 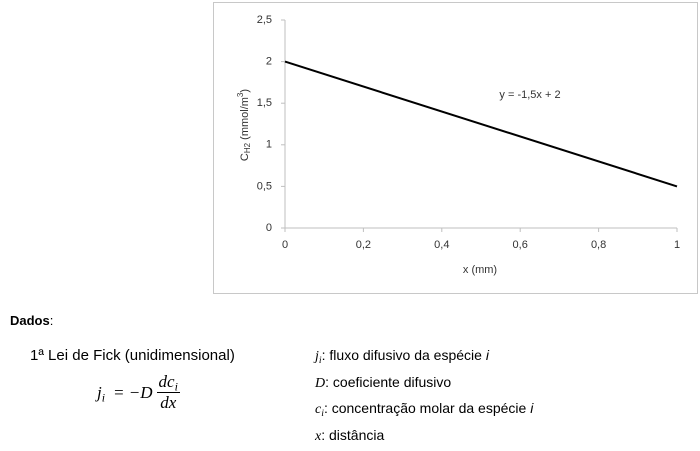 I want to click on definition-symbol: D, so click(x=320, y=383).